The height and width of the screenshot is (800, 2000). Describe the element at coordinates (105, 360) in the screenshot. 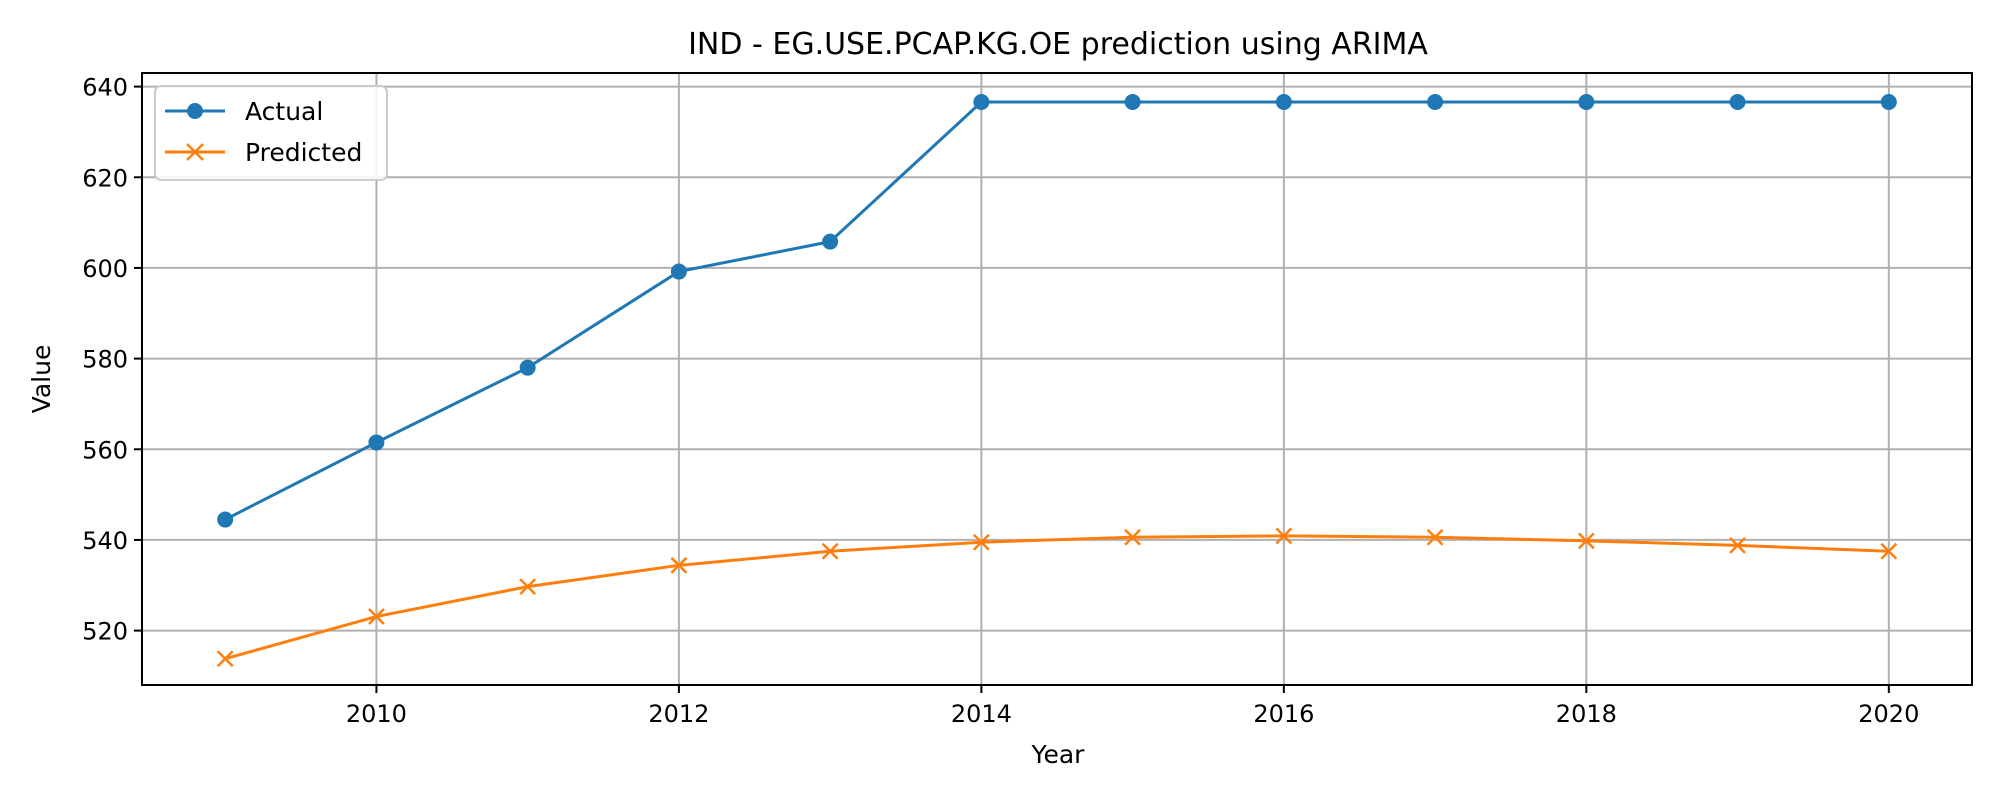

I see `y-tick-label: 580` at that location.